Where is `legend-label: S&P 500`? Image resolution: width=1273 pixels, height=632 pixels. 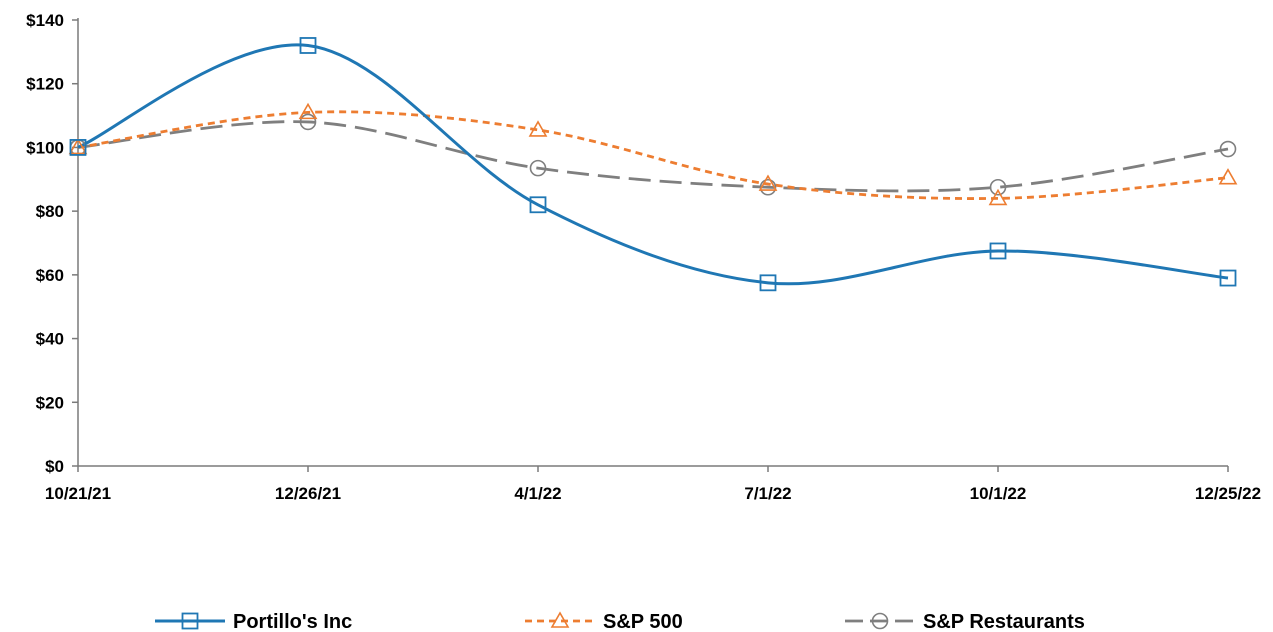 legend-label: S&P 500 is located at coordinates (643, 621).